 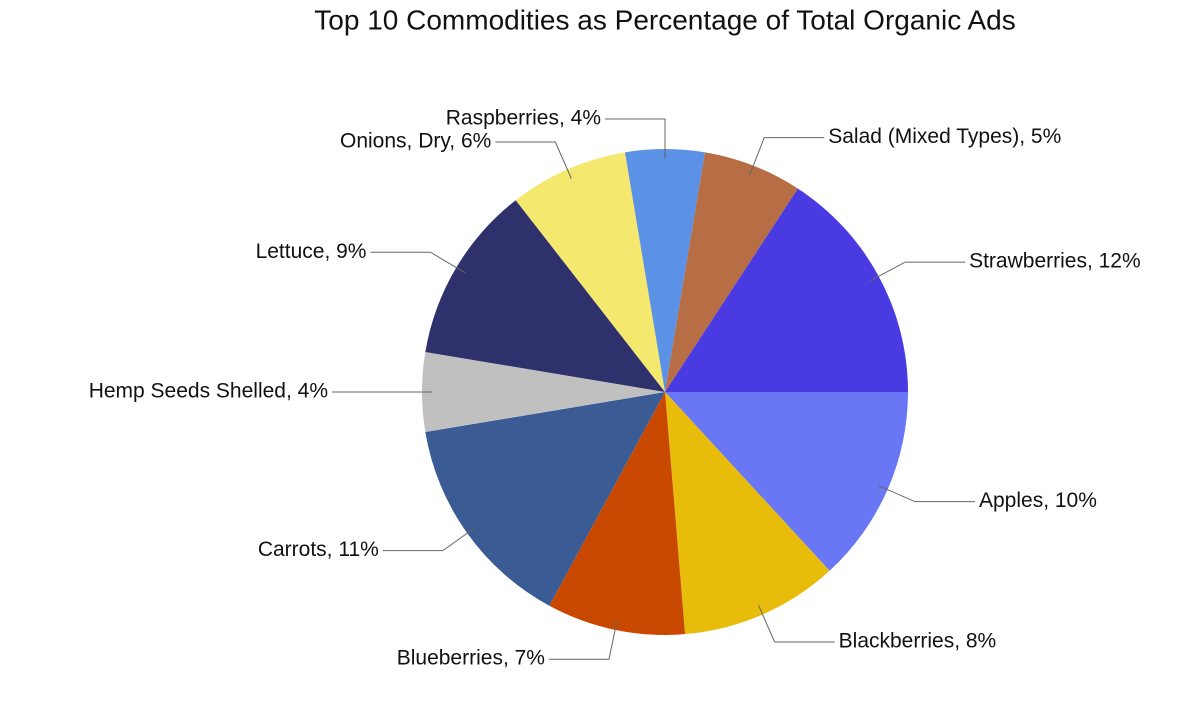 What do you see at coordinates (1038, 500) in the screenshot?
I see `data-label: Apples, 10%` at bounding box center [1038, 500].